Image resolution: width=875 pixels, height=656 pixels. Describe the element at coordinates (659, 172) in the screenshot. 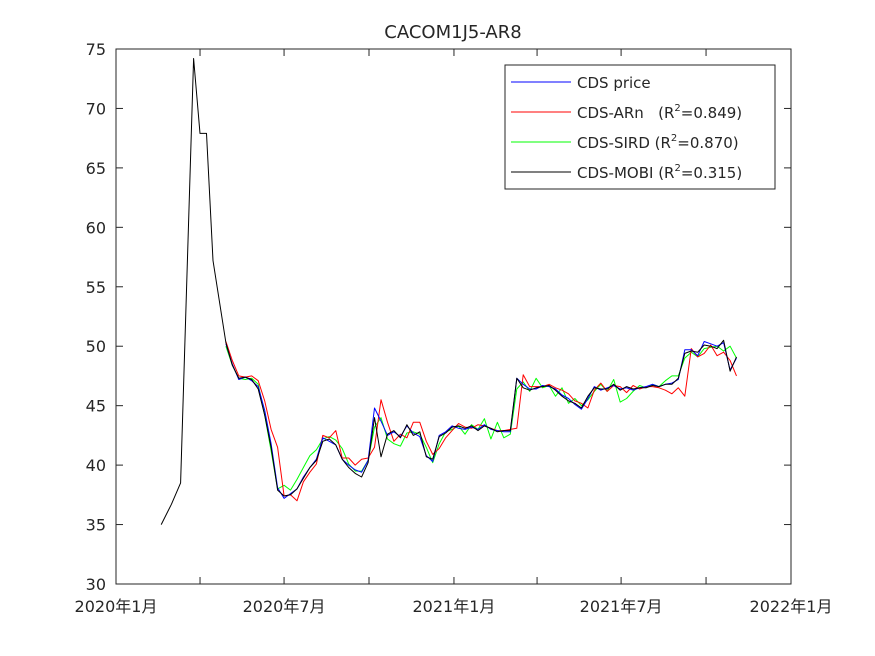

I see `legend-label: CDS-MOBI (R2=0.315)` at that location.